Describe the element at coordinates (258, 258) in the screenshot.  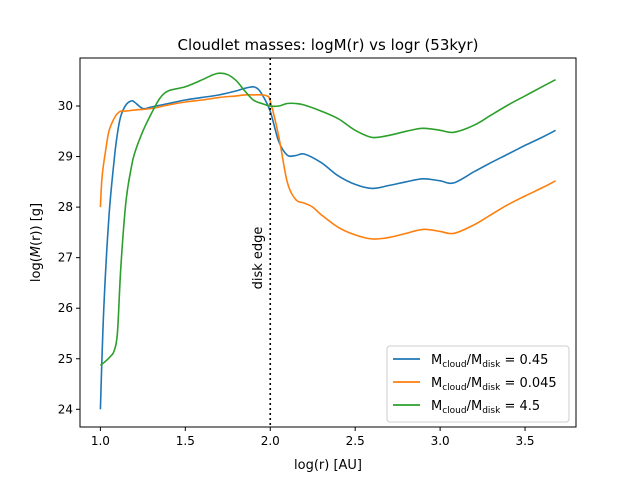
I see `disk-edge-label: disk edge` at that location.